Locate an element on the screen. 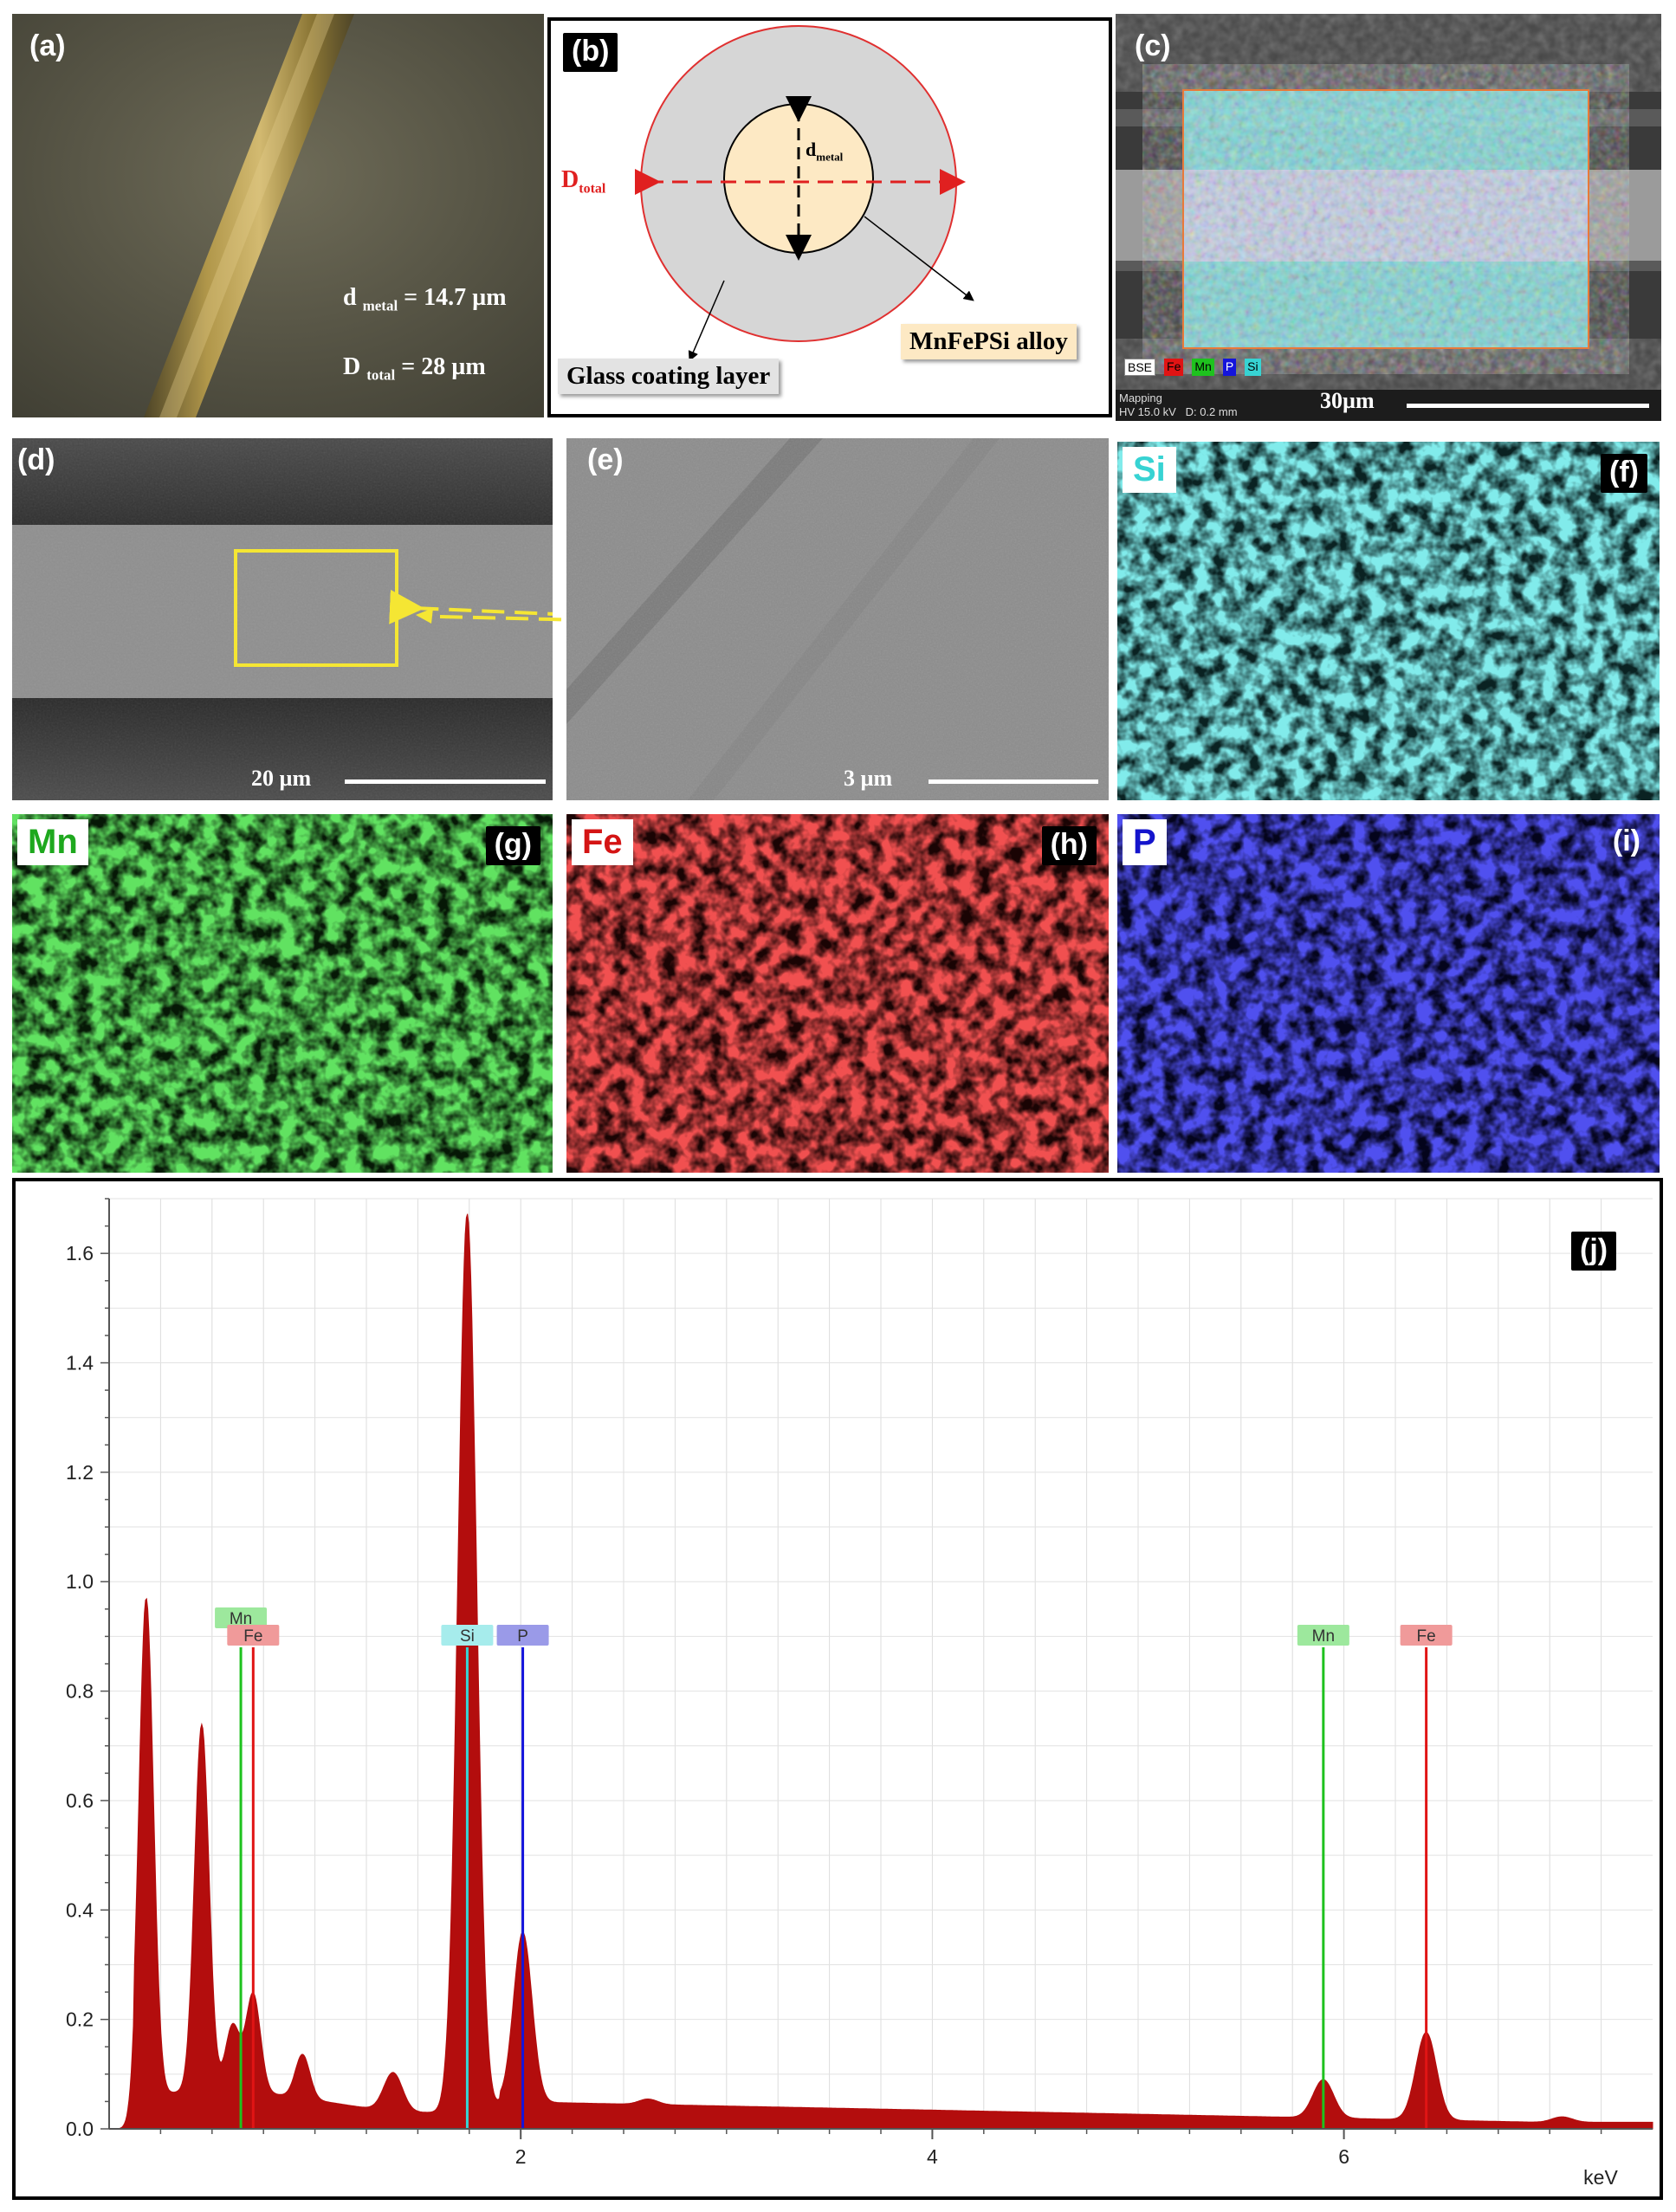 Image resolution: width=1676 pixels, height=2212 pixels. panel-g-mn-map: Mn (g) is located at coordinates (282, 993).